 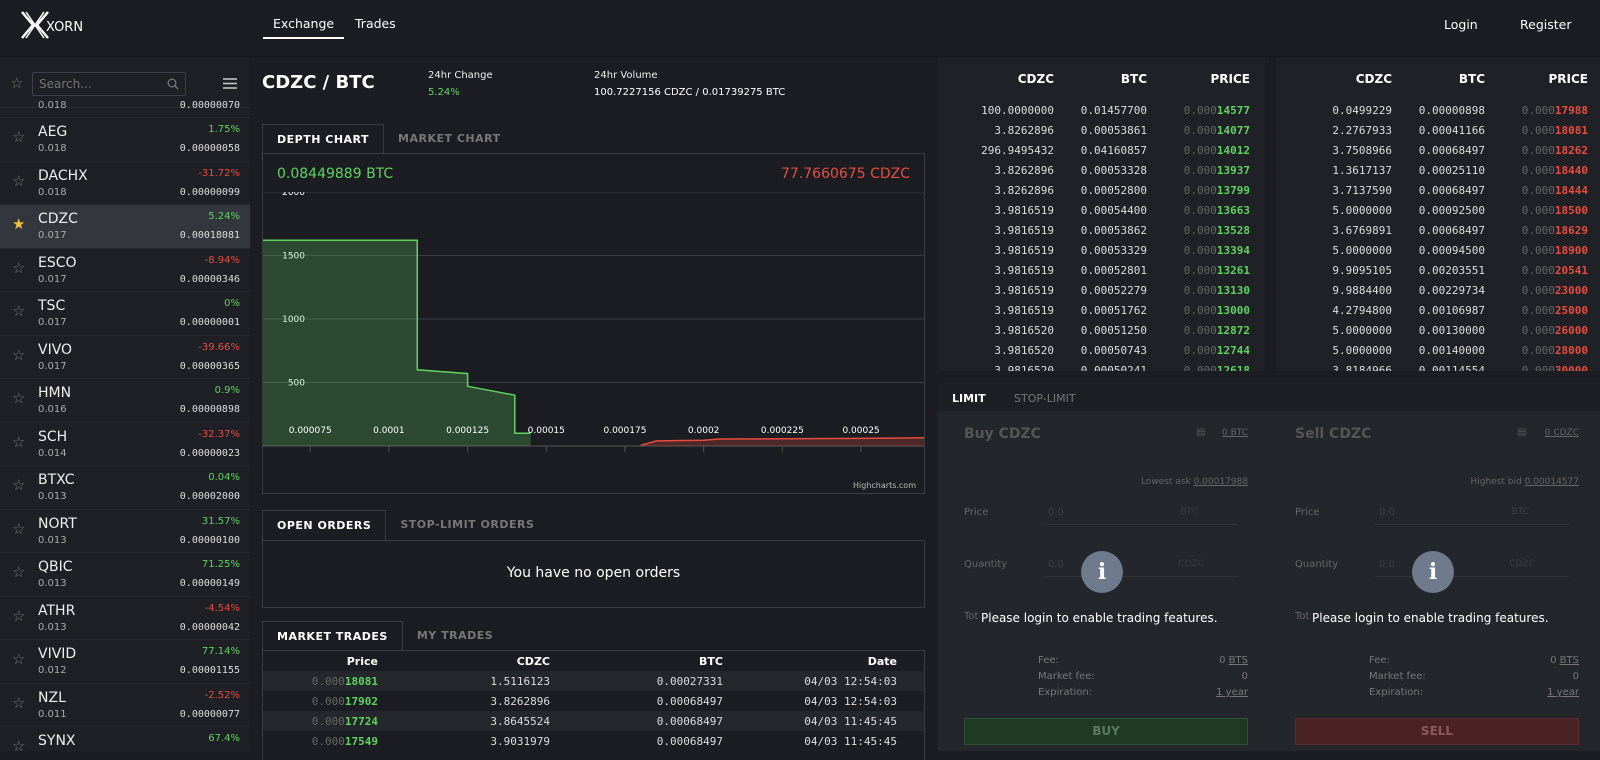 What do you see at coordinates (125, 270) in the screenshot?
I see `coin-row: ☆ ESCO 0.017 -8.94% 0.00000346` at bounding box center [125, 270].